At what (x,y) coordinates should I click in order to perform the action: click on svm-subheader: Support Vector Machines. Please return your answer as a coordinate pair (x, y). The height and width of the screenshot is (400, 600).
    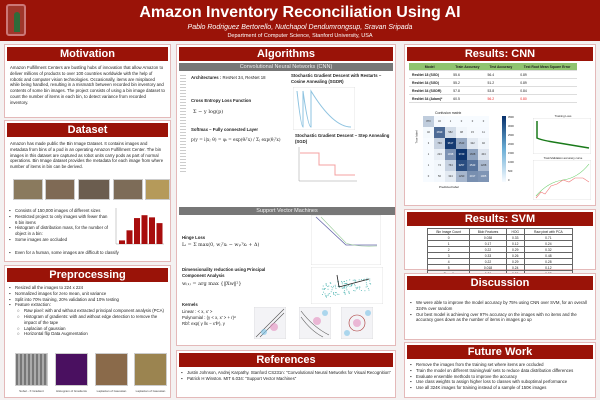
    Looking at the image, I should click on (287, 211).